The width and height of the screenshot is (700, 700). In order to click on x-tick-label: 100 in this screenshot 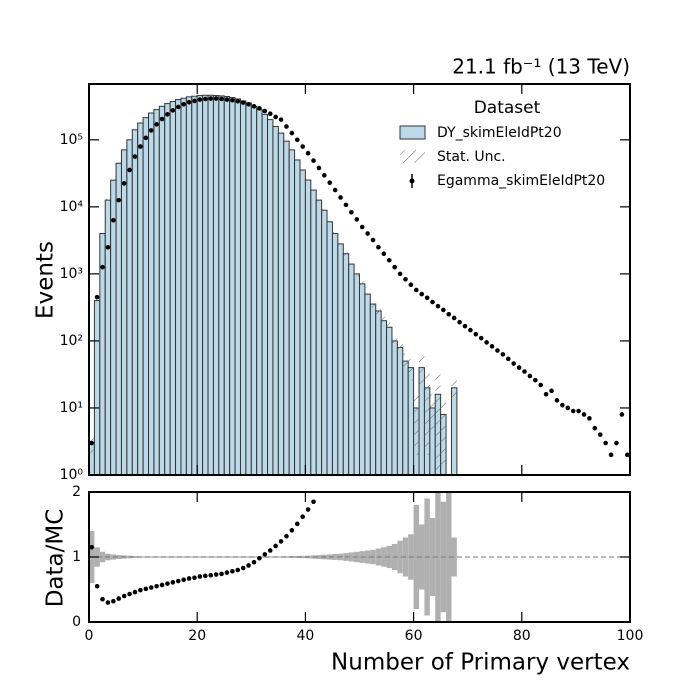, I will do `click(630, 636)`.